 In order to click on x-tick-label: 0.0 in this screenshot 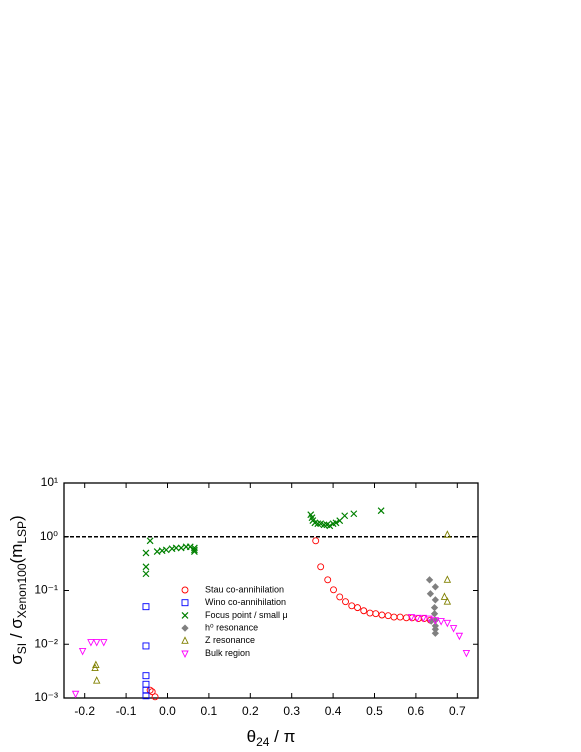, I will do `click(167, 711)`.